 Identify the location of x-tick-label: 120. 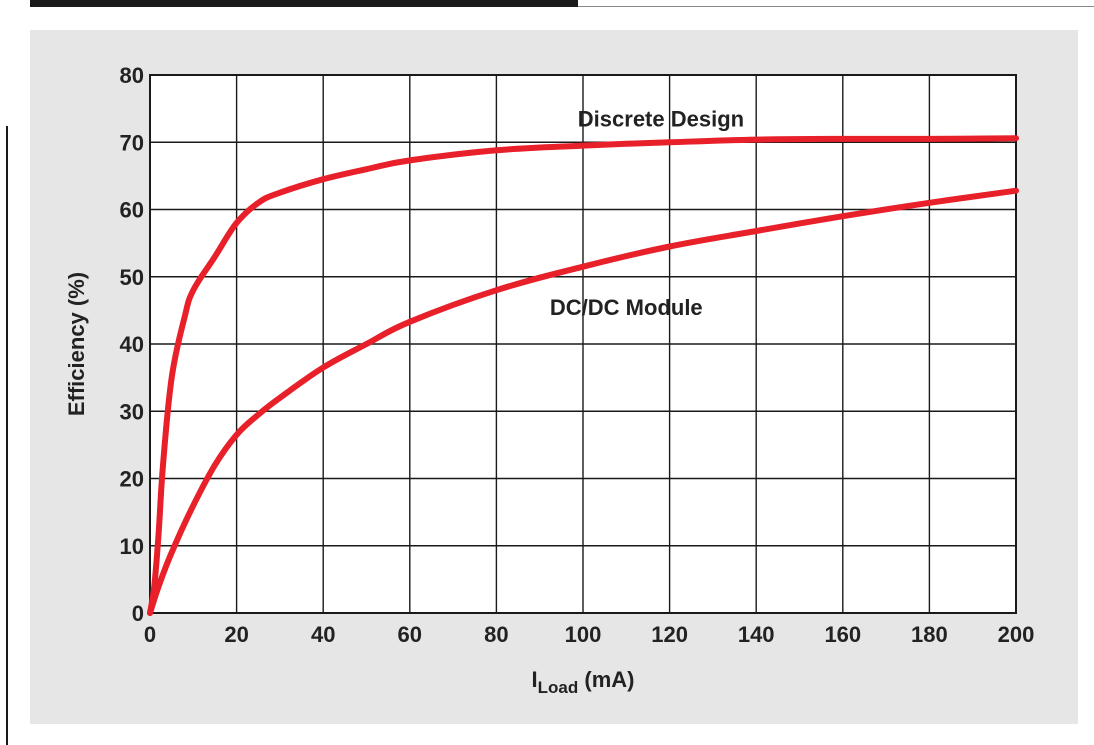
(669, 634).